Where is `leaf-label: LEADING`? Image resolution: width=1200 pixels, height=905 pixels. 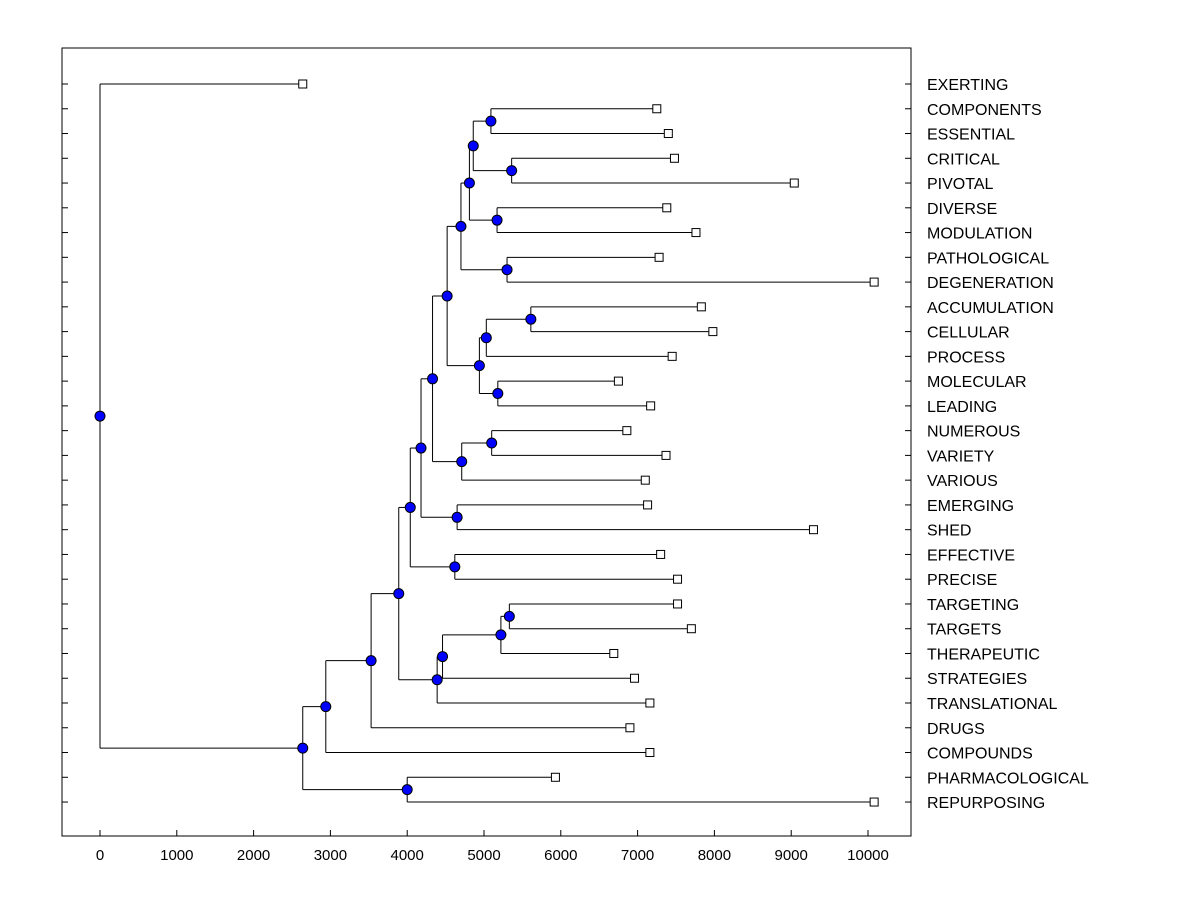
leaf-label: LEADING is located at coordinates (962, 407).